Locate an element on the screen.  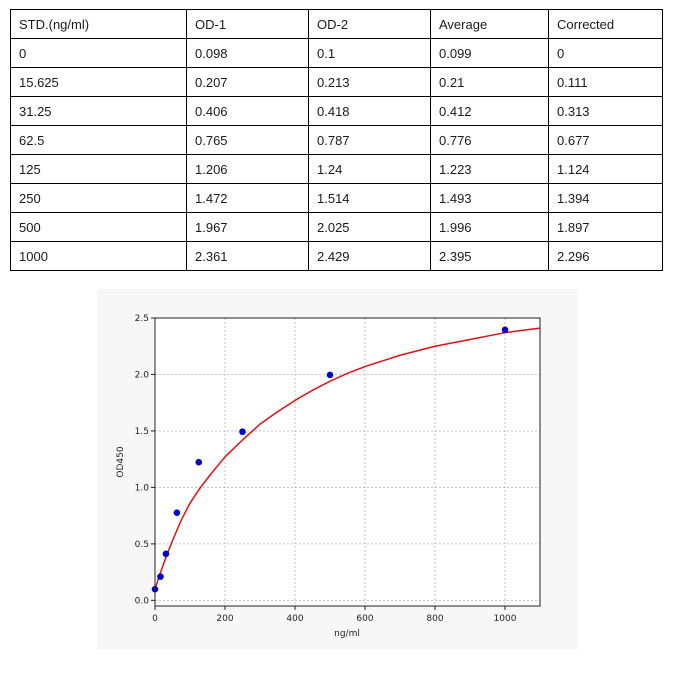
table-row: 0 0.098 0.1 0.099 0 is located at coordinates (336, 53).